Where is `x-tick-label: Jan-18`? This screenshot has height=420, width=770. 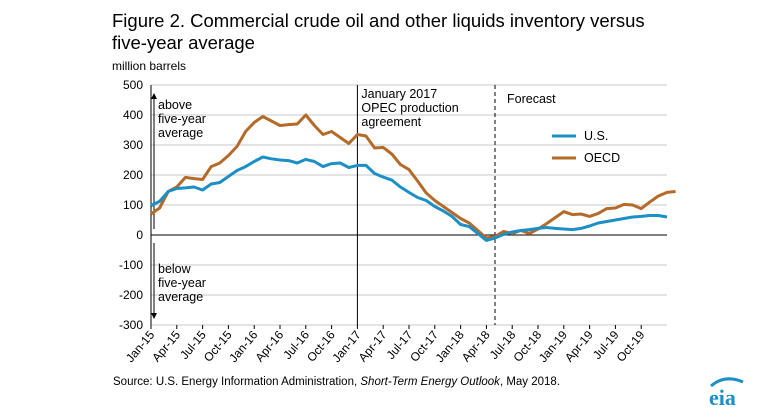
x-tick-label: Jan-18 is located at coordinates (450, 346).